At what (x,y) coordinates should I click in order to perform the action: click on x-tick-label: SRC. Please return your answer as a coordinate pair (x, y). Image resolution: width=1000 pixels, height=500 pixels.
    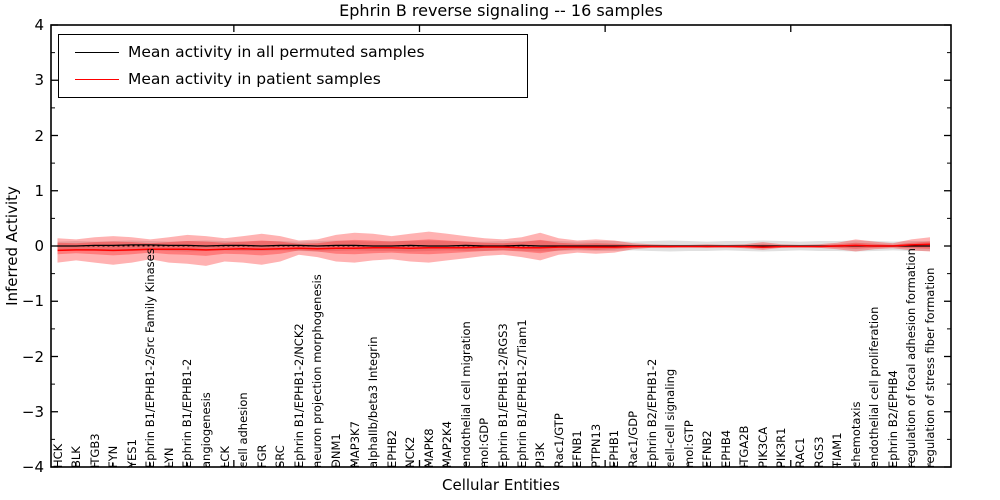
    Looking at the image, I should click on (280, 456).